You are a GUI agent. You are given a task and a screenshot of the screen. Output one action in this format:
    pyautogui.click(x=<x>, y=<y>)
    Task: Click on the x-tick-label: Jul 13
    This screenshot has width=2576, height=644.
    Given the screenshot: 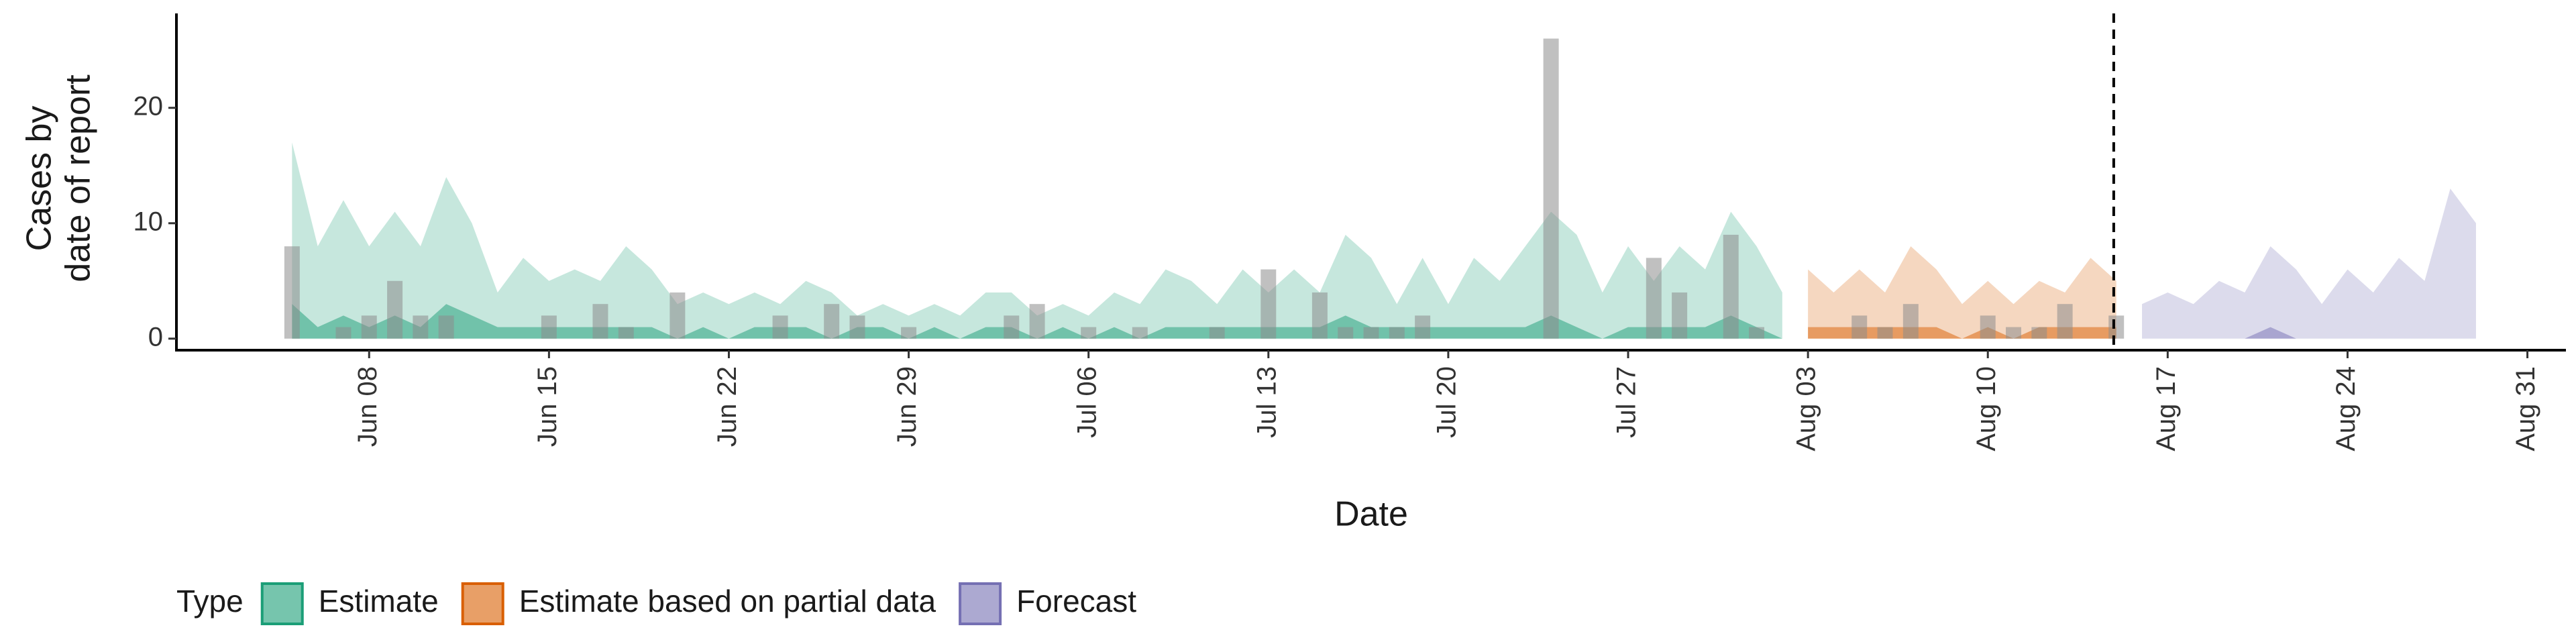 What is the action you would take?
    pyautogui.click(x=1266, y=402)
    